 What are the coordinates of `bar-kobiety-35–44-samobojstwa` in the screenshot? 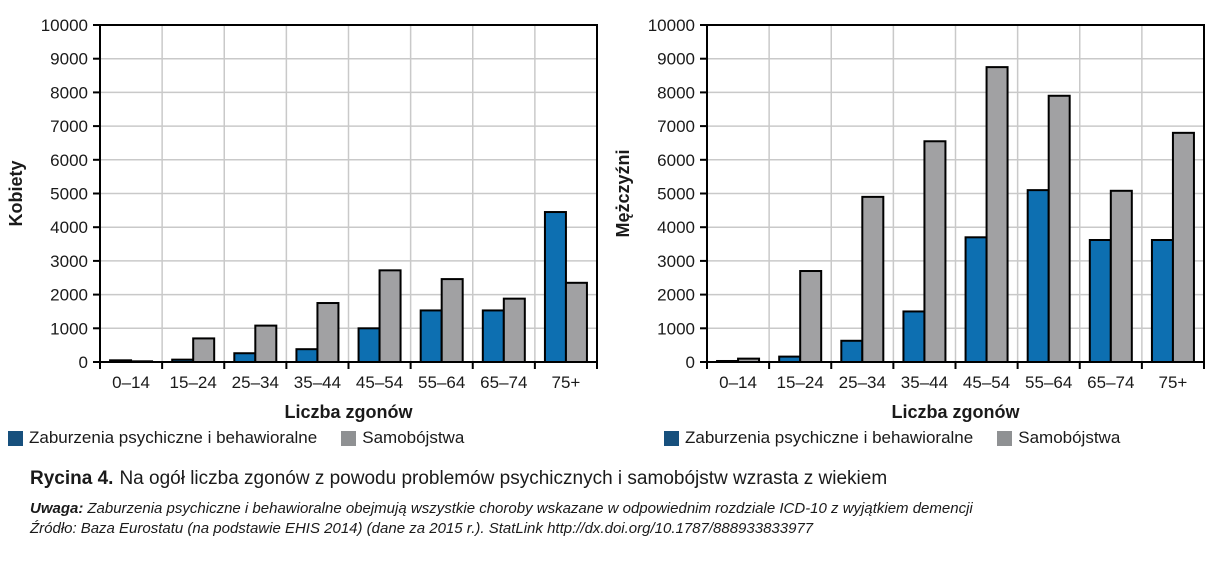 It's located at (328, 332).